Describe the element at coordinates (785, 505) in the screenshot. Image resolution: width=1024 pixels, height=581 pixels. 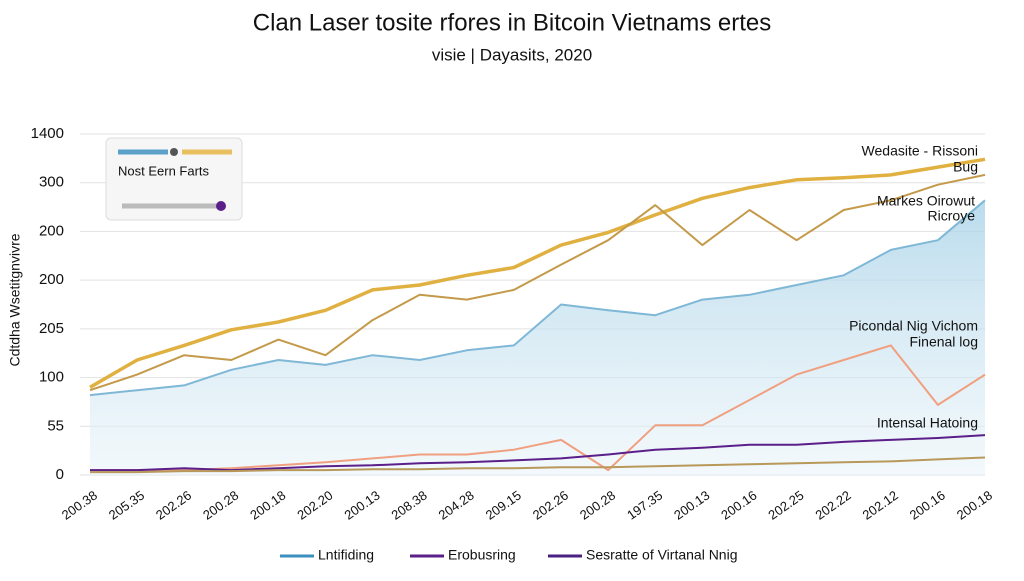
I see `x-tick-label: 202.25` at that location.